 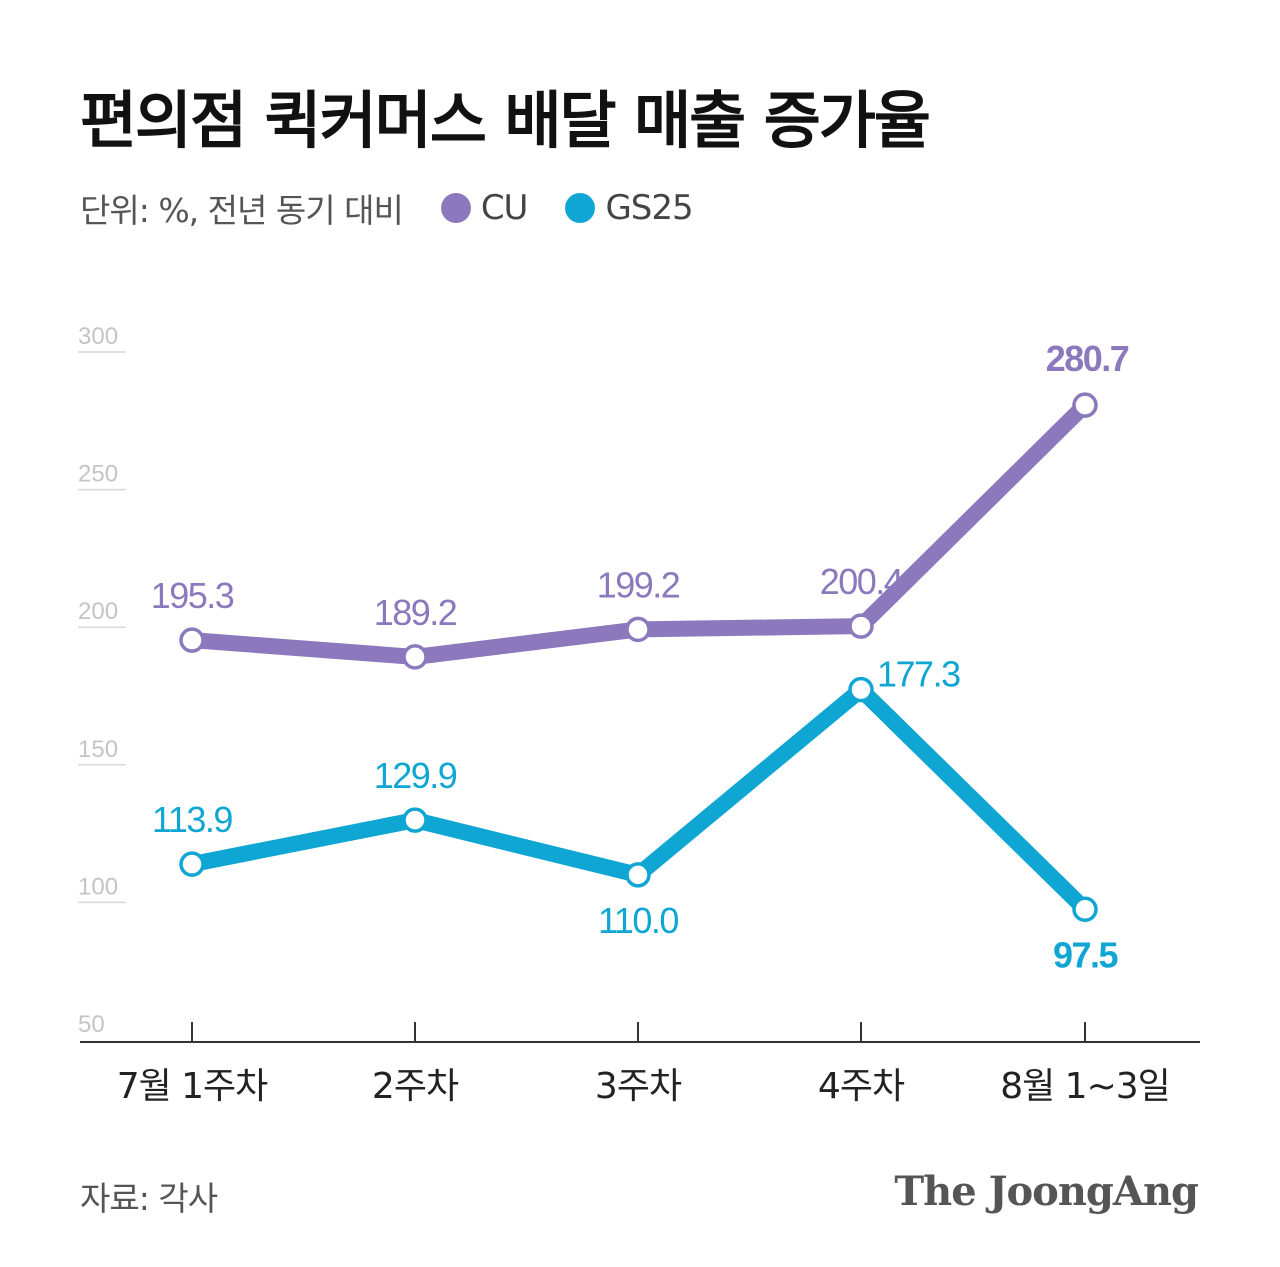 I want to click on x-tick-label-2: 2주차, so click(x=415, y=1086).